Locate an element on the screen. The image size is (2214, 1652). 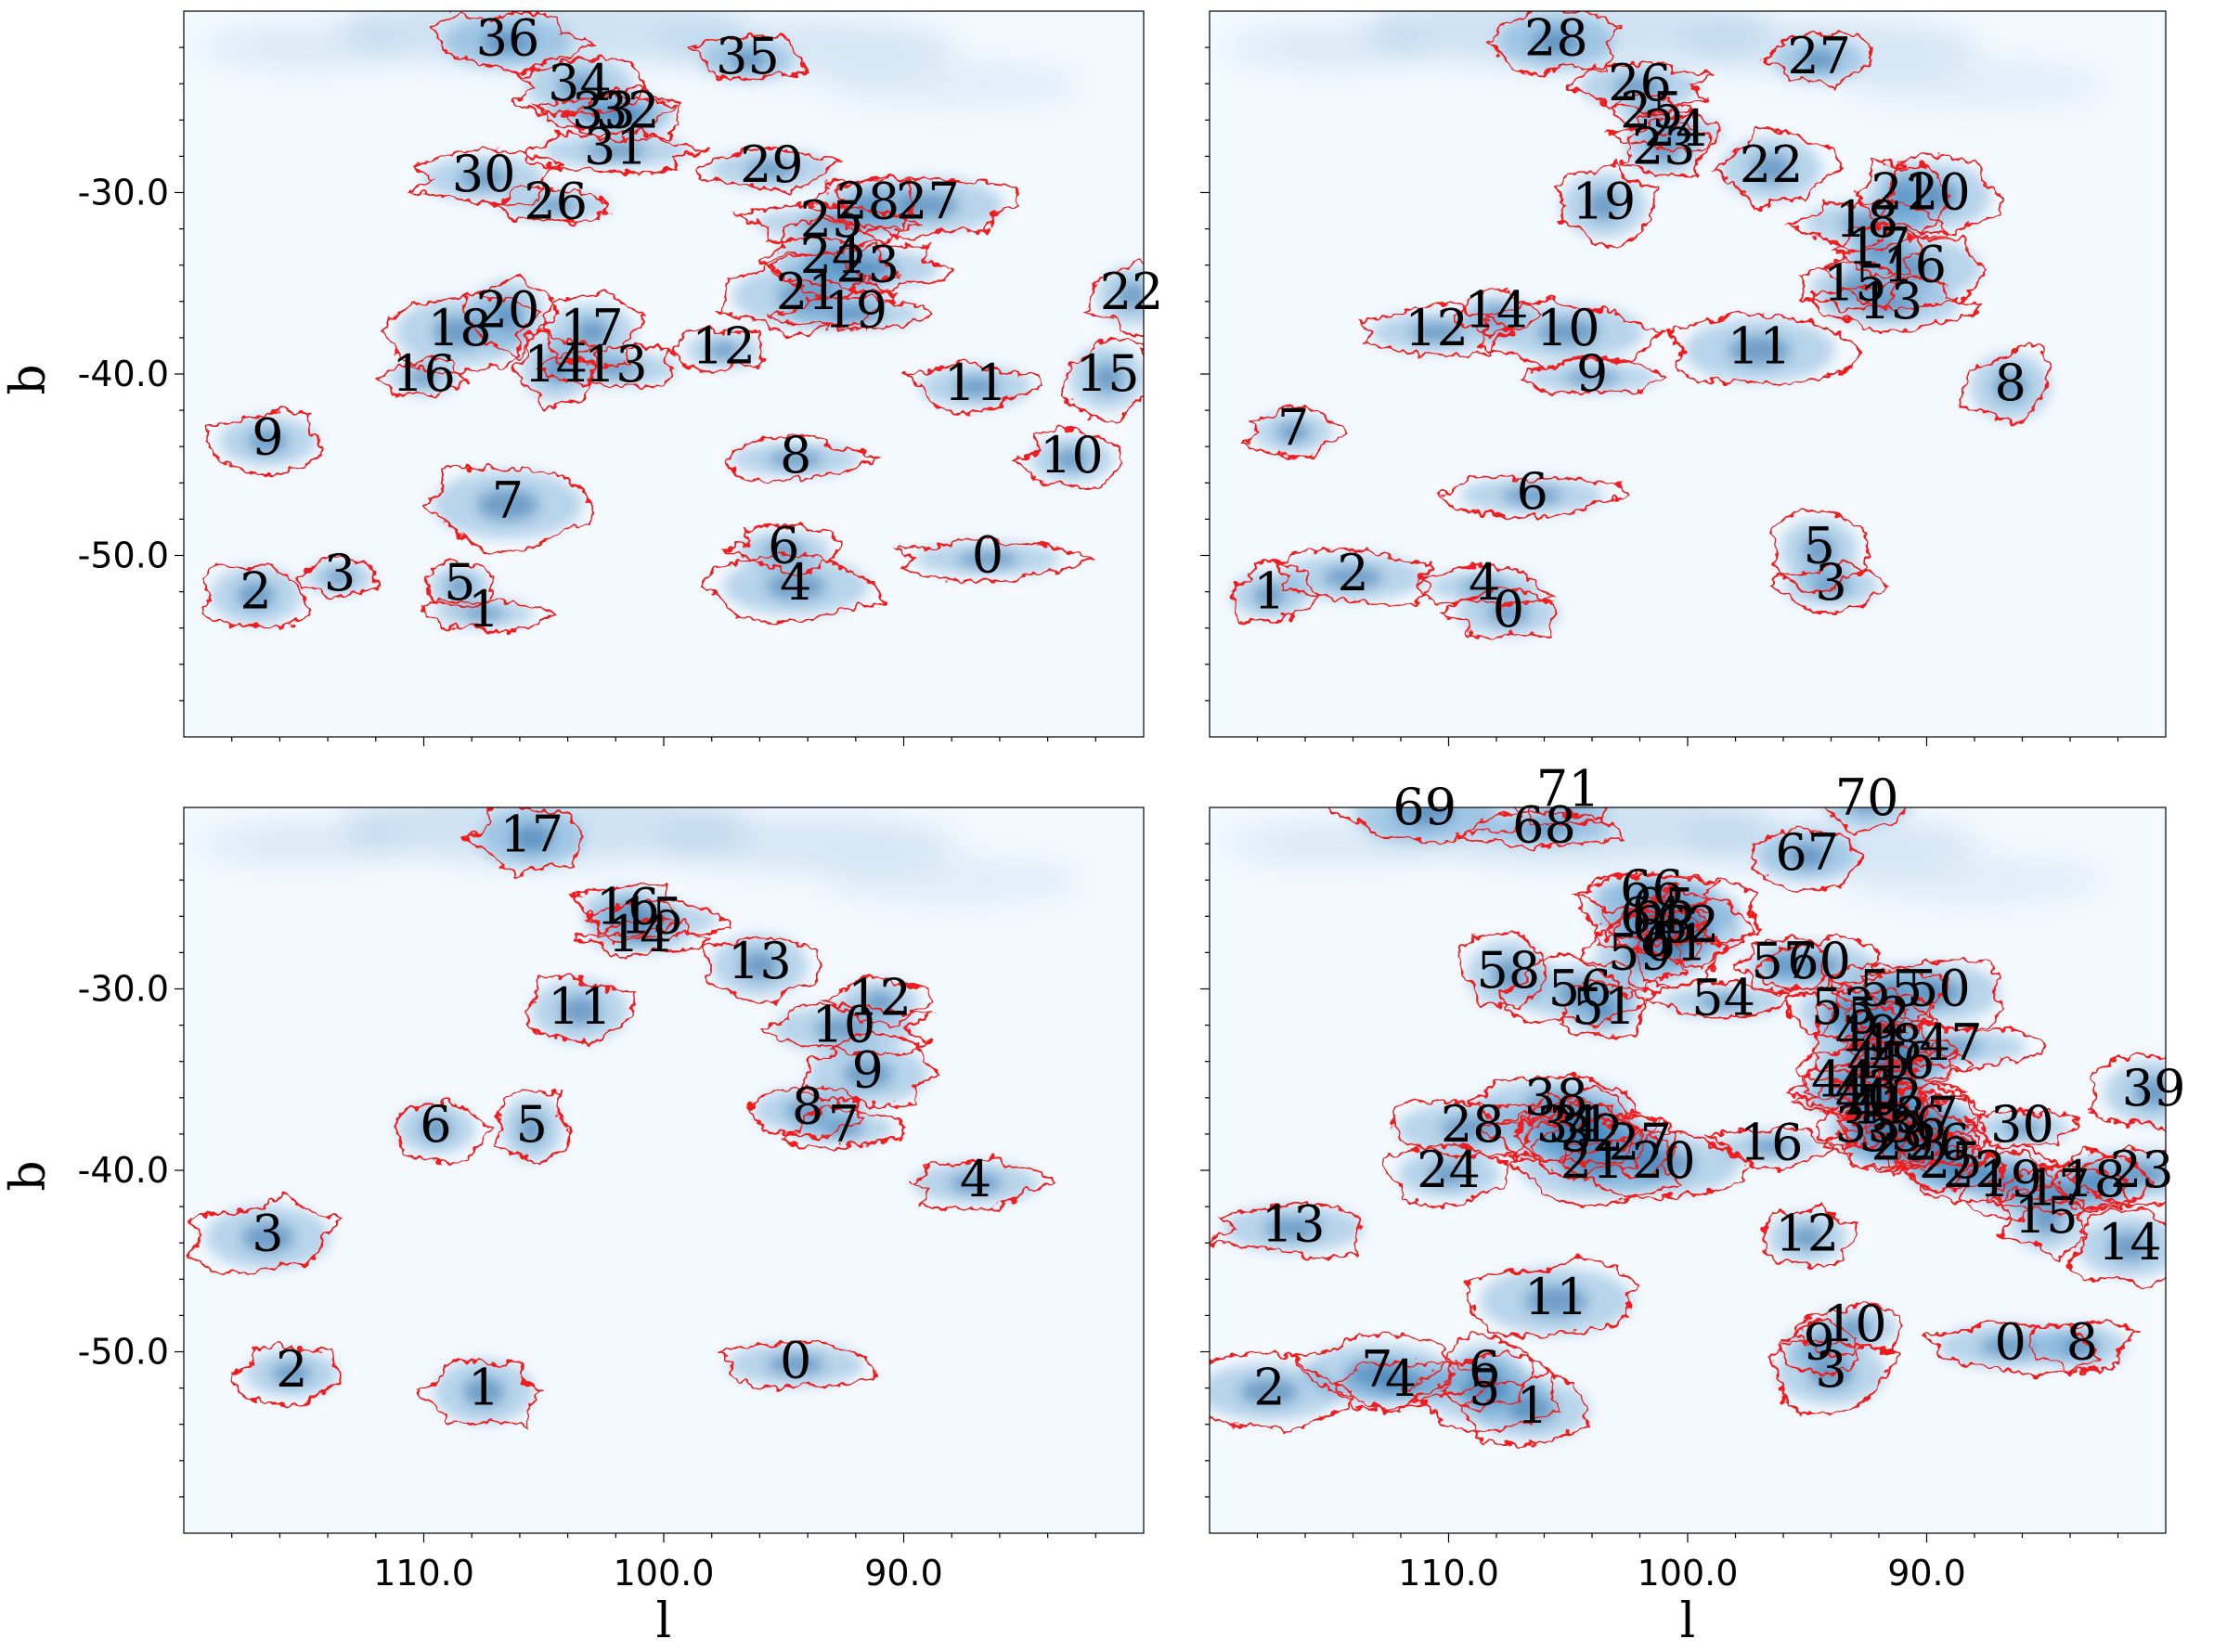
cloud-label: 13 is located at coordinates (760, 961).